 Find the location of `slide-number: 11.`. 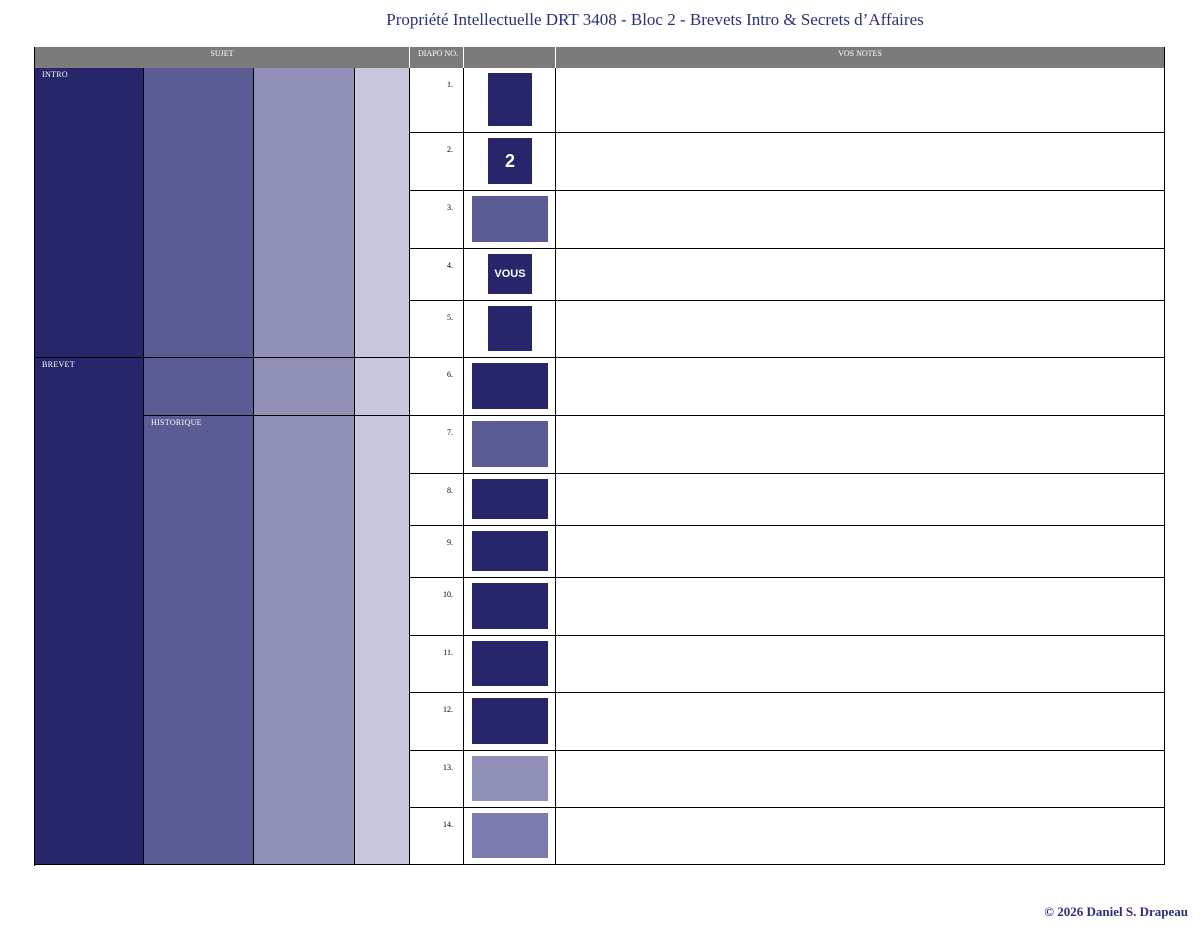

slide-number: 11. is located at coordinates (437, 664).